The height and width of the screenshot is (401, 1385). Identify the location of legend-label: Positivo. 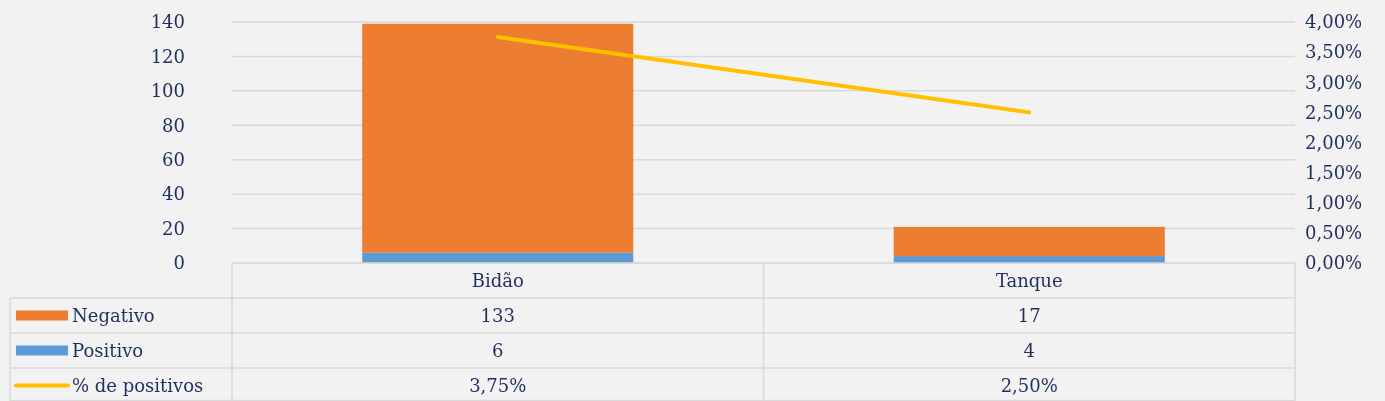
(108, 350).